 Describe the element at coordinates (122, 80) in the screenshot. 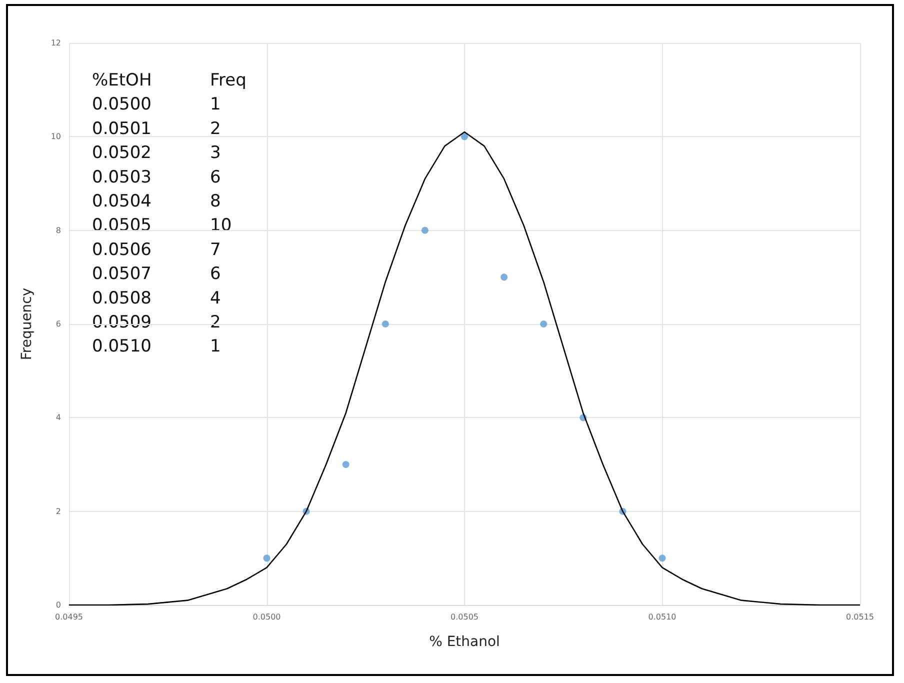

I see `annotation: %EtOH` at that location.